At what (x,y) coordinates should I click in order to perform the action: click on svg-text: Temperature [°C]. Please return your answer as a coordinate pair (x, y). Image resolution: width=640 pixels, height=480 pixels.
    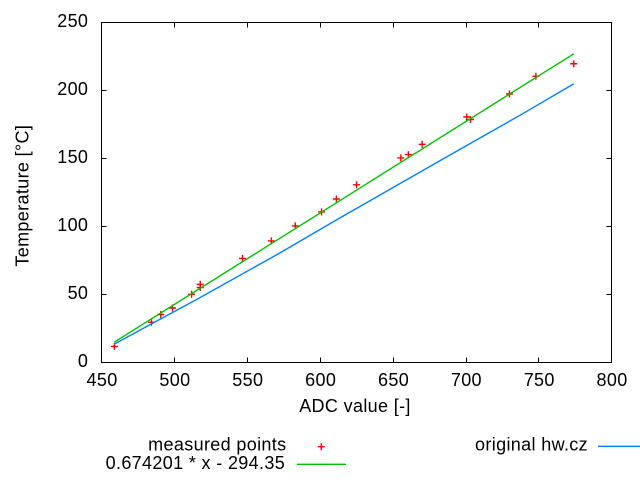
    Looking at the image, I should click on (23, 196).